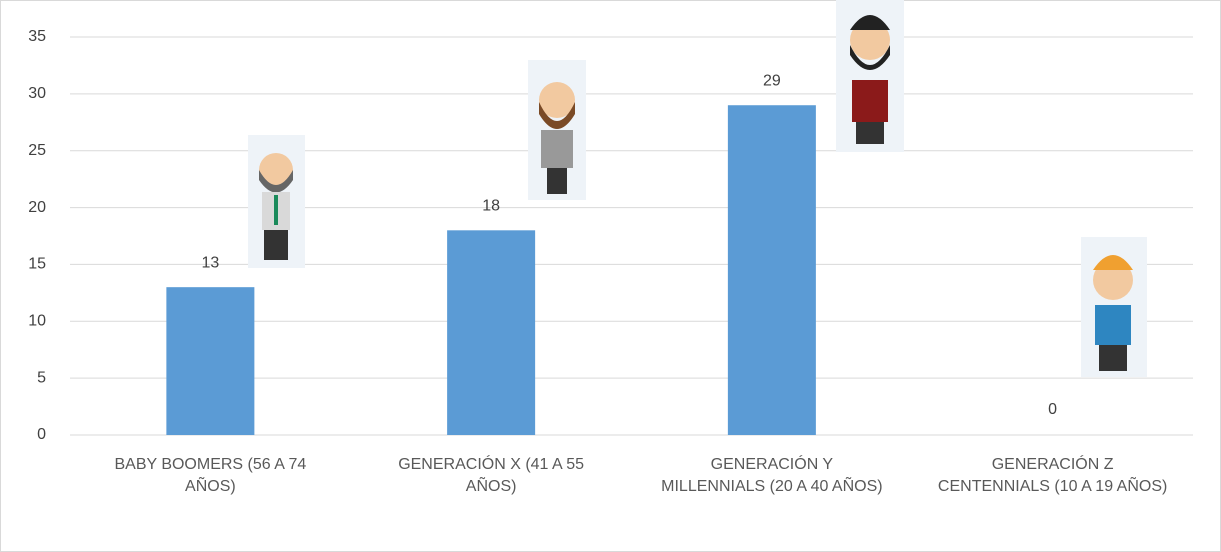  I want to click on y-tick-label: 30, so click(37, 93).